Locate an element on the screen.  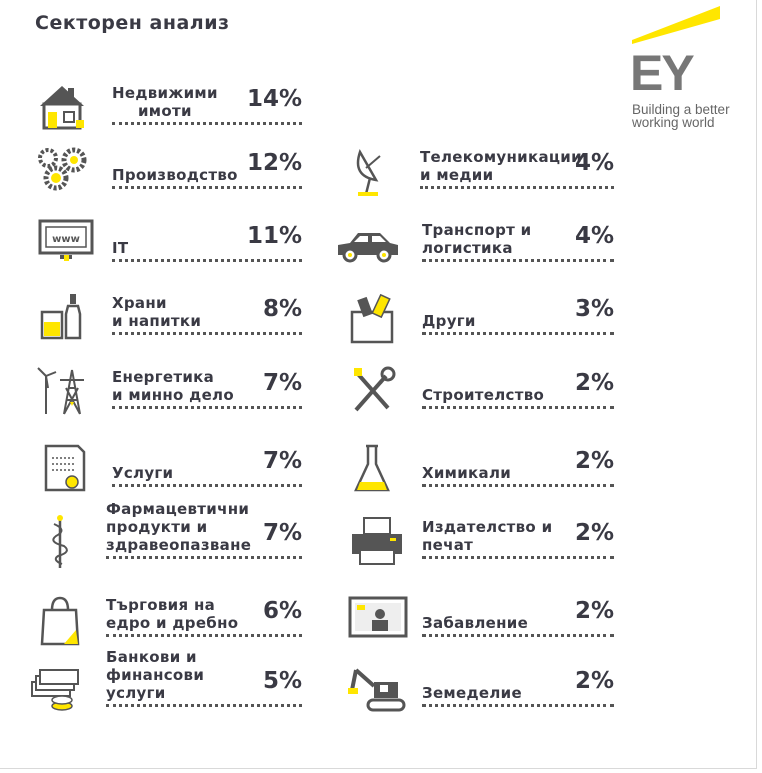
sector-label-line: имоти is located at coordinates (164, 111).